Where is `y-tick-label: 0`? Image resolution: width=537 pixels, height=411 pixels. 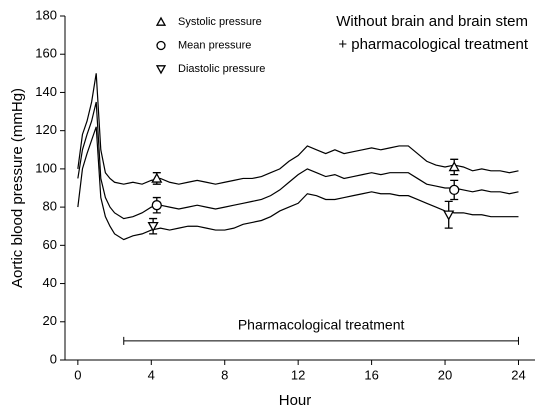 y-tick-label: 0 is located at coordinates (53, 358).